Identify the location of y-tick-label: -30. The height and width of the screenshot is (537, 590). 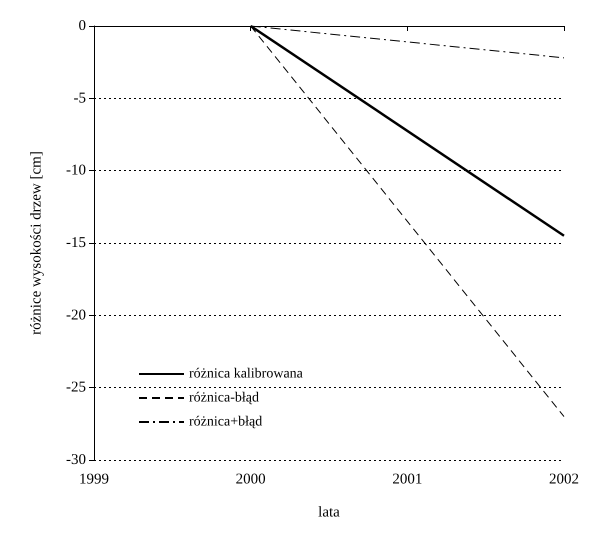
(76, 460).